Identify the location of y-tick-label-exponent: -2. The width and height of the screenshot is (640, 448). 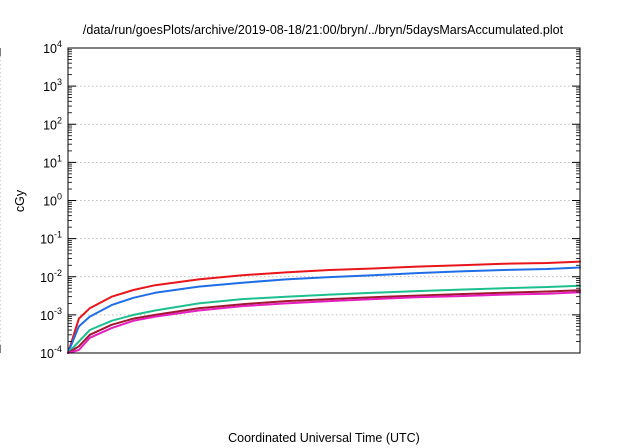
(58, 273).